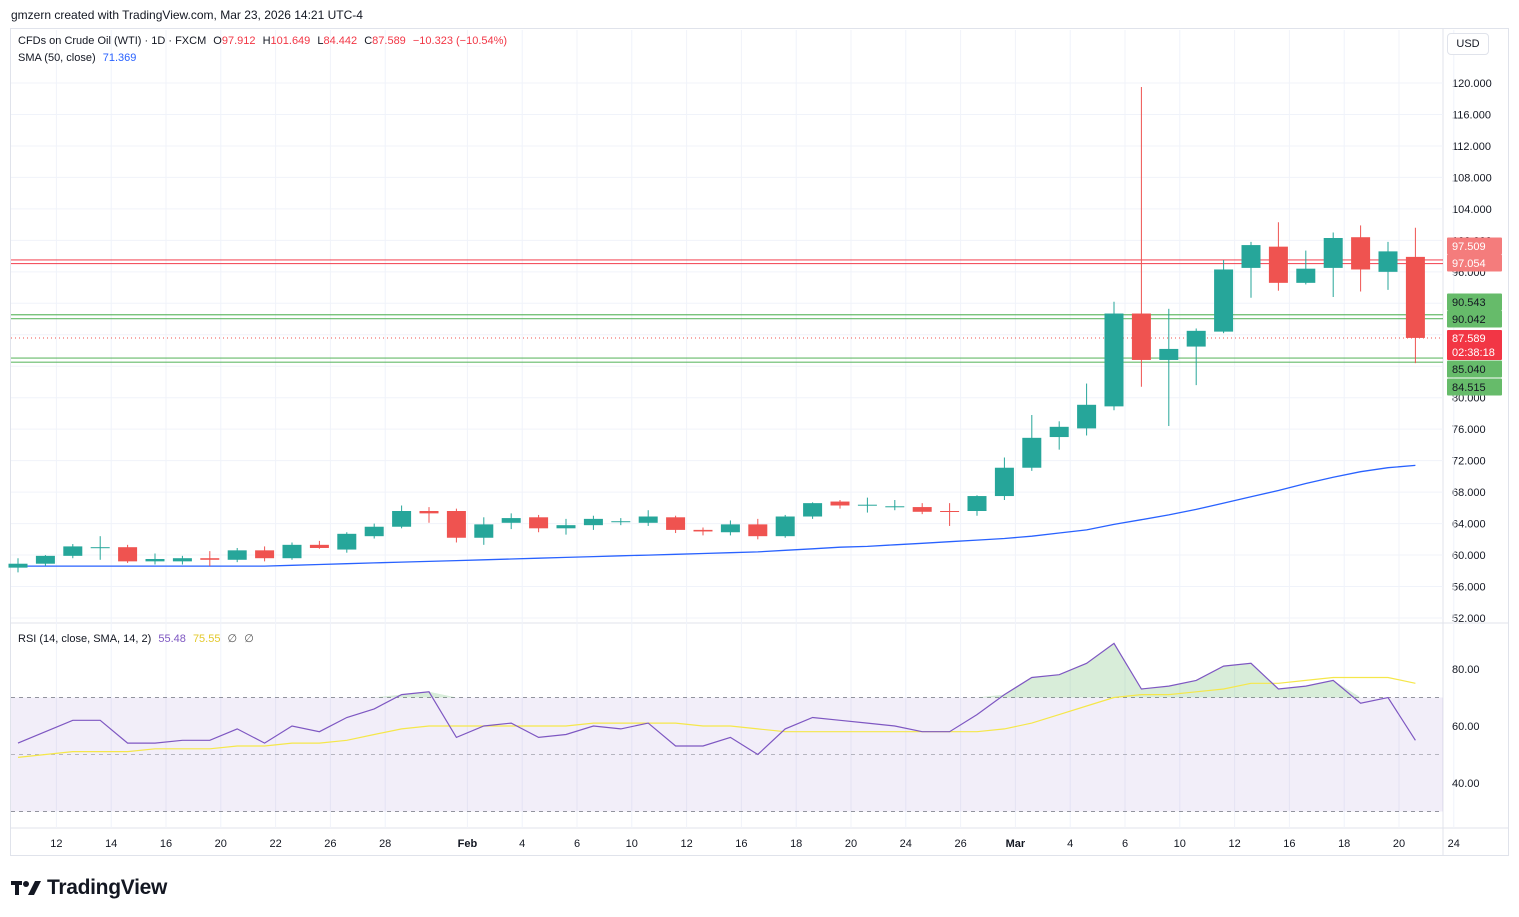  What do you see at coordinates (1471, 147) in the screenshot?
I see `price-tick-label: 112.000` at bounding box center [1471, 147].